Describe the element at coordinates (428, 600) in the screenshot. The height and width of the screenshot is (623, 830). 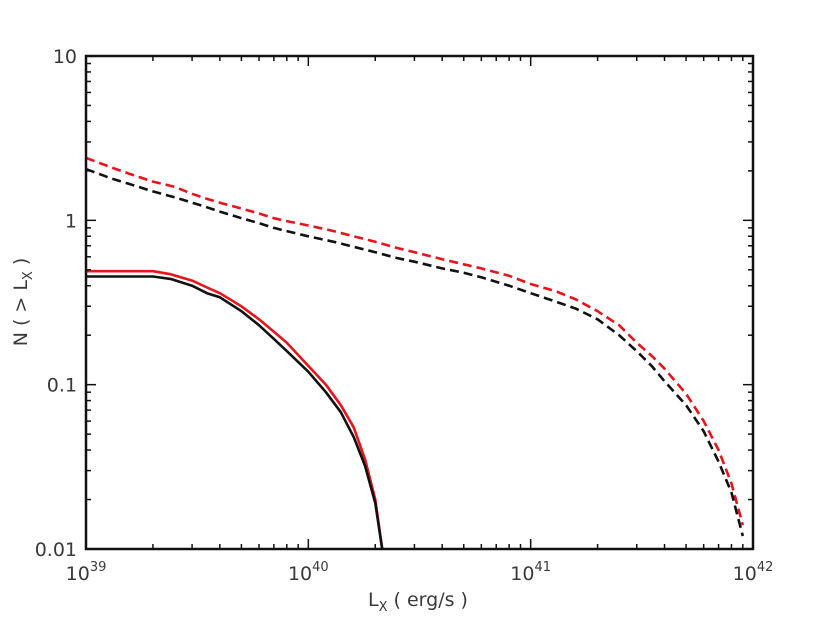
I see `x-axis-title-rest: ( erg/s )` at that location.